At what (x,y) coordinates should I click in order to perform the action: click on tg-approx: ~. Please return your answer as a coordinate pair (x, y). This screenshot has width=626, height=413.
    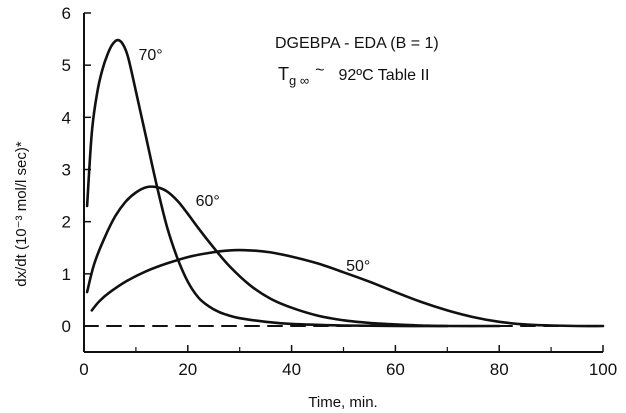
    Looking at the image, I should click on (319, 70).